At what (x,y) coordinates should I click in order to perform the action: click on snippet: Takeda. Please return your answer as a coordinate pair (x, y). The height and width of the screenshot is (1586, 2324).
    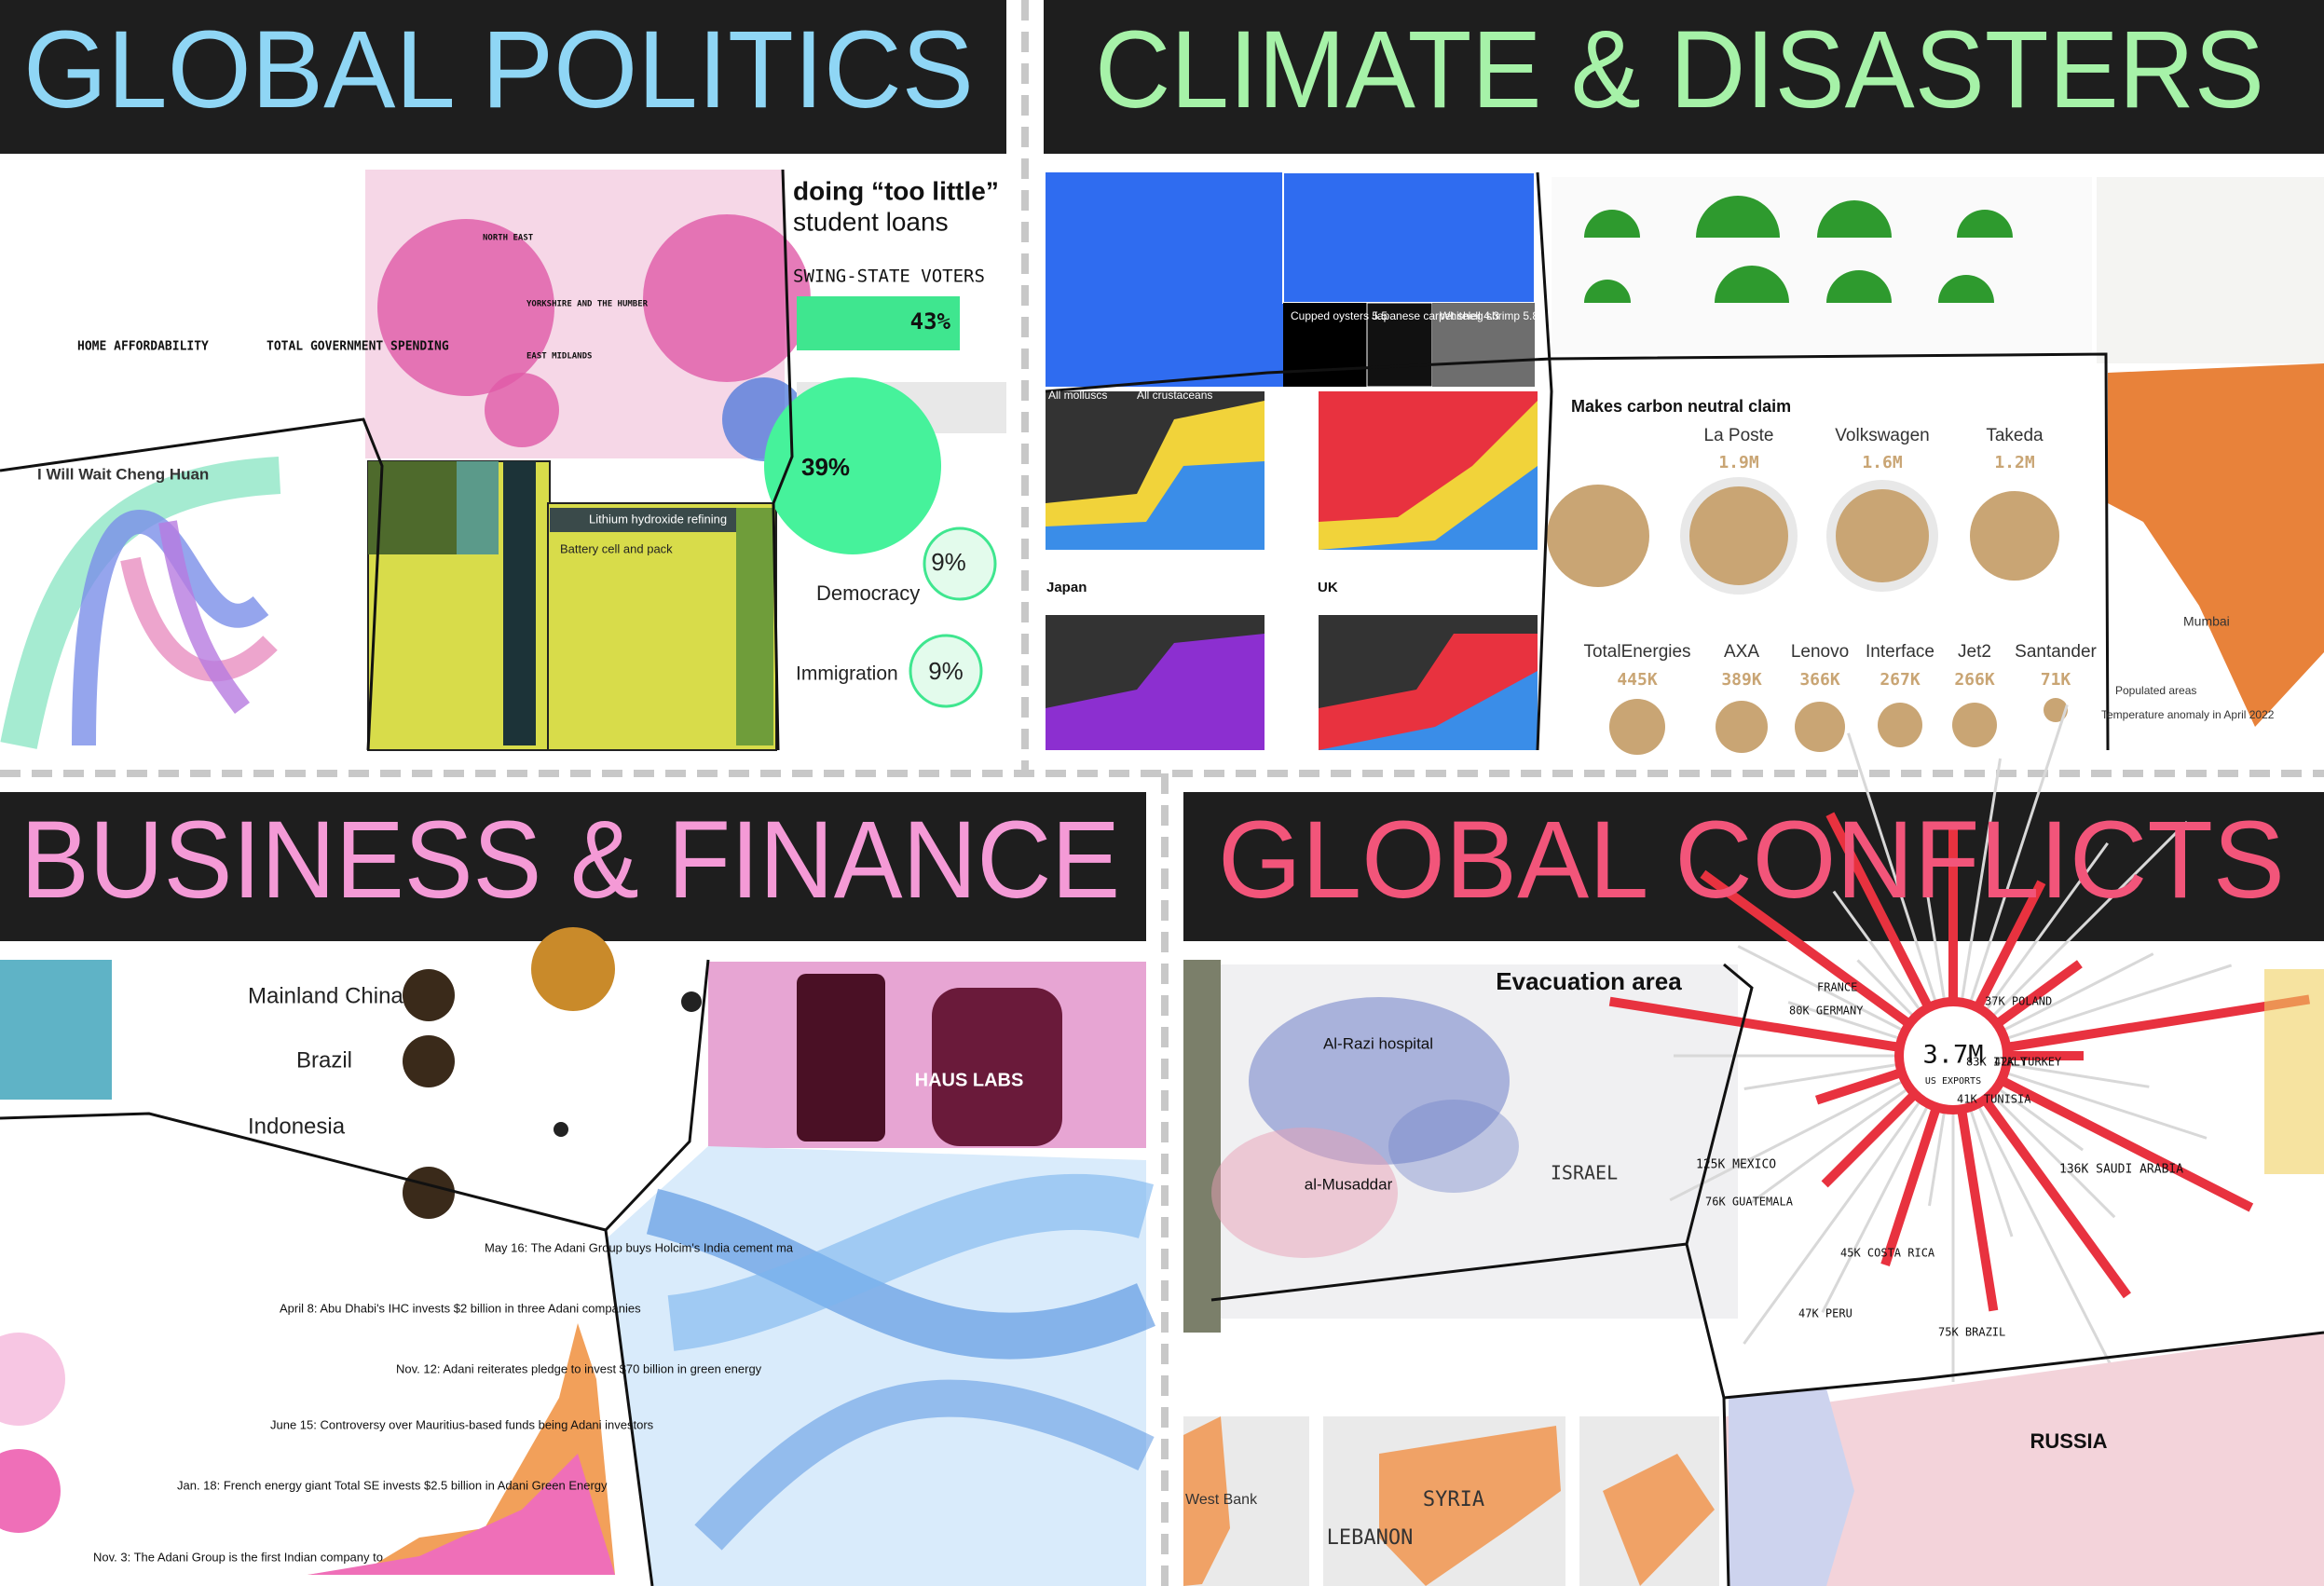
    Looking at the image, I should click on (2015, 436).